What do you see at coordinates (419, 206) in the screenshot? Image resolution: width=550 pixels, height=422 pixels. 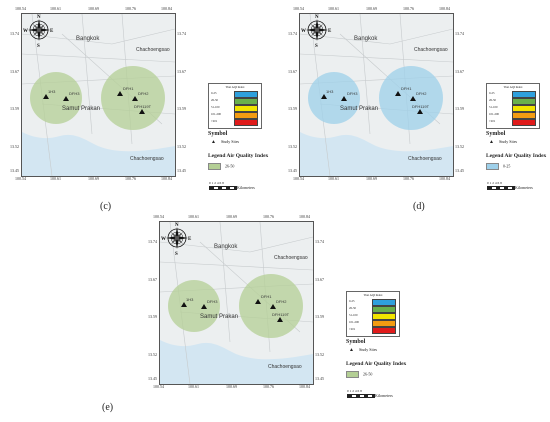 I see `panel-caption: (d)` at bounding box center [419, 206].